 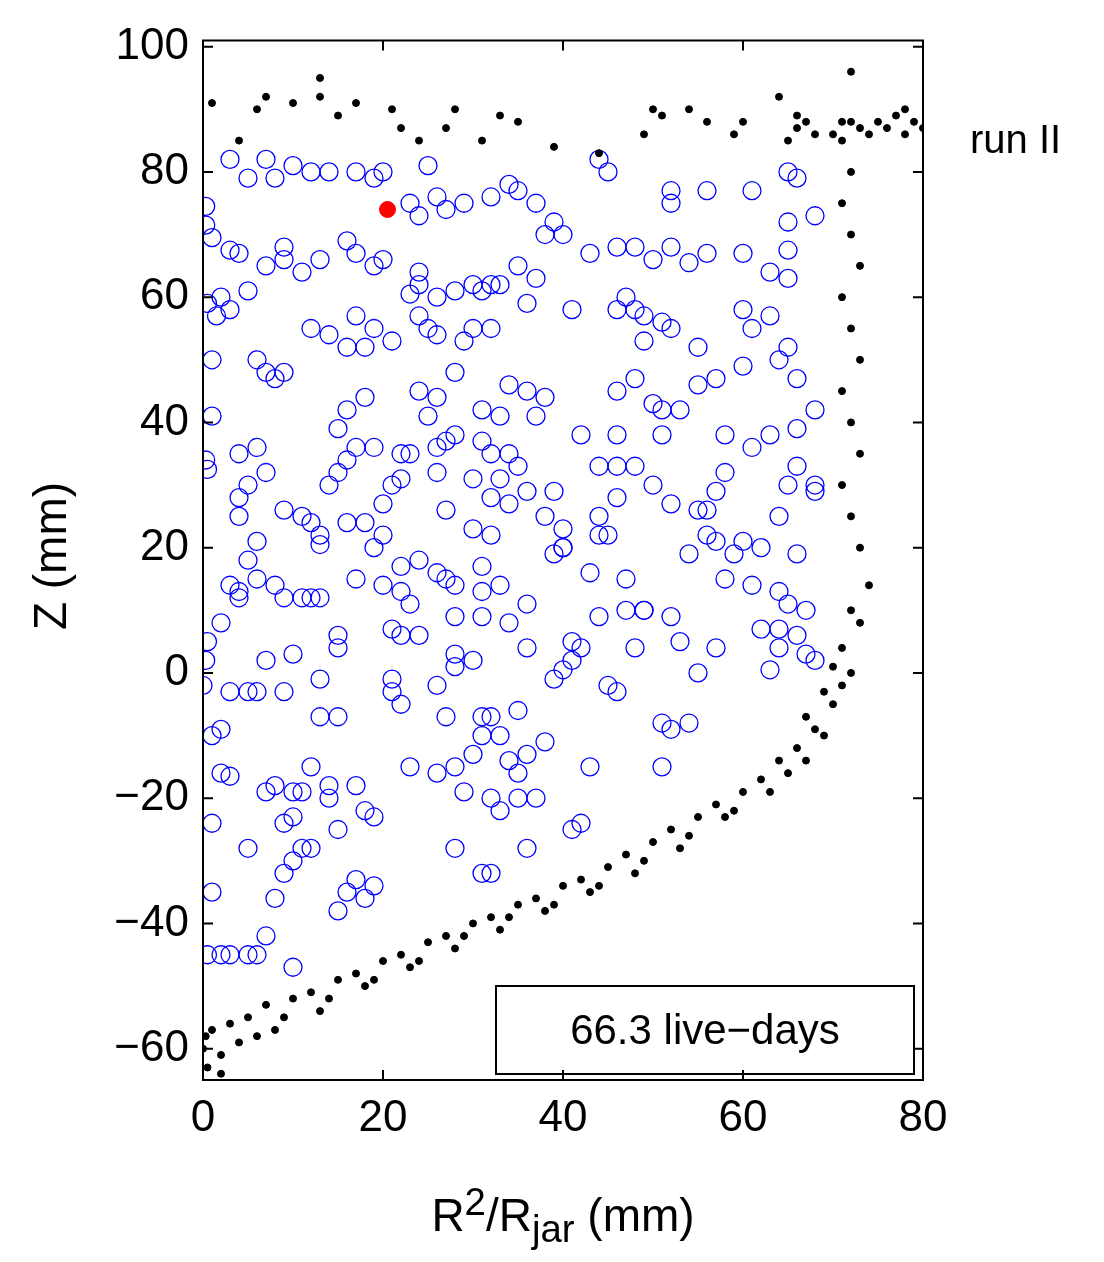 What do you see at coordinates (923, 1115) in the screenshot?
I see `x-tick-label: 80` at bounding box center [923, 1115].